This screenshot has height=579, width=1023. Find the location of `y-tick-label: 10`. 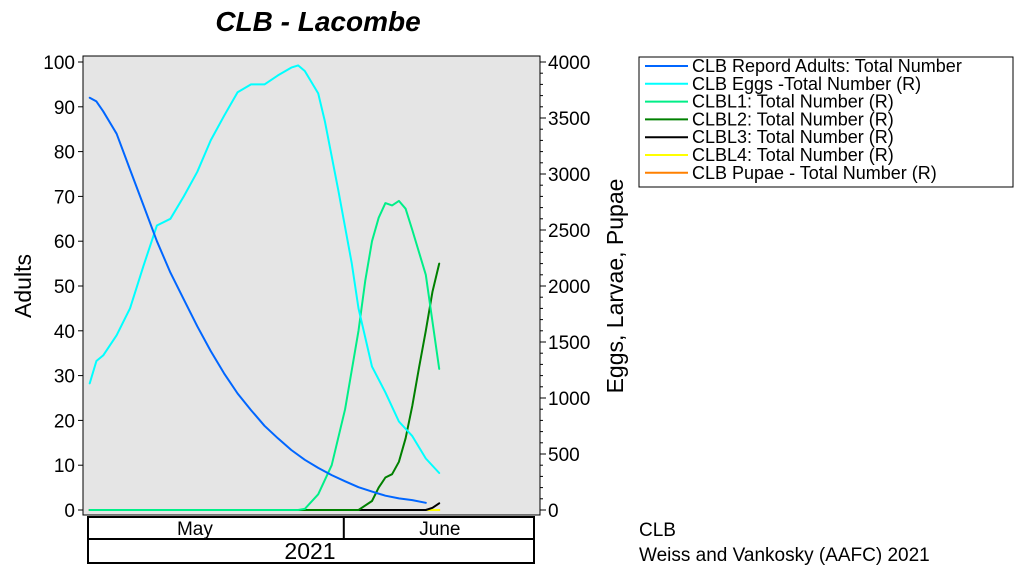

y-tick-label: 10 is located at coordinates (64, 466).